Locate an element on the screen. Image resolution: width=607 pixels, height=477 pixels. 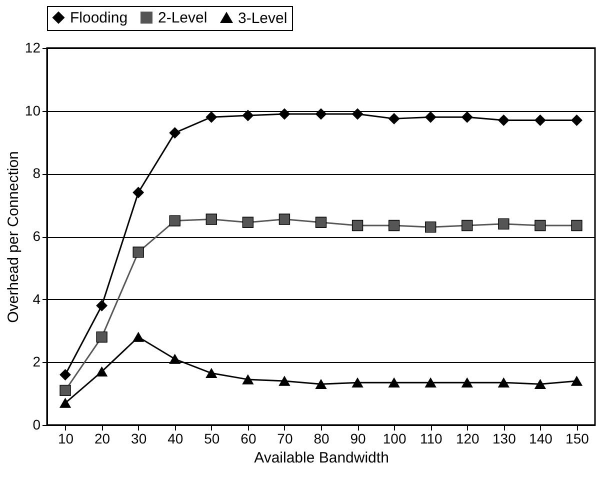
x-tick-label: 130 is located at coordinates (504, 438).